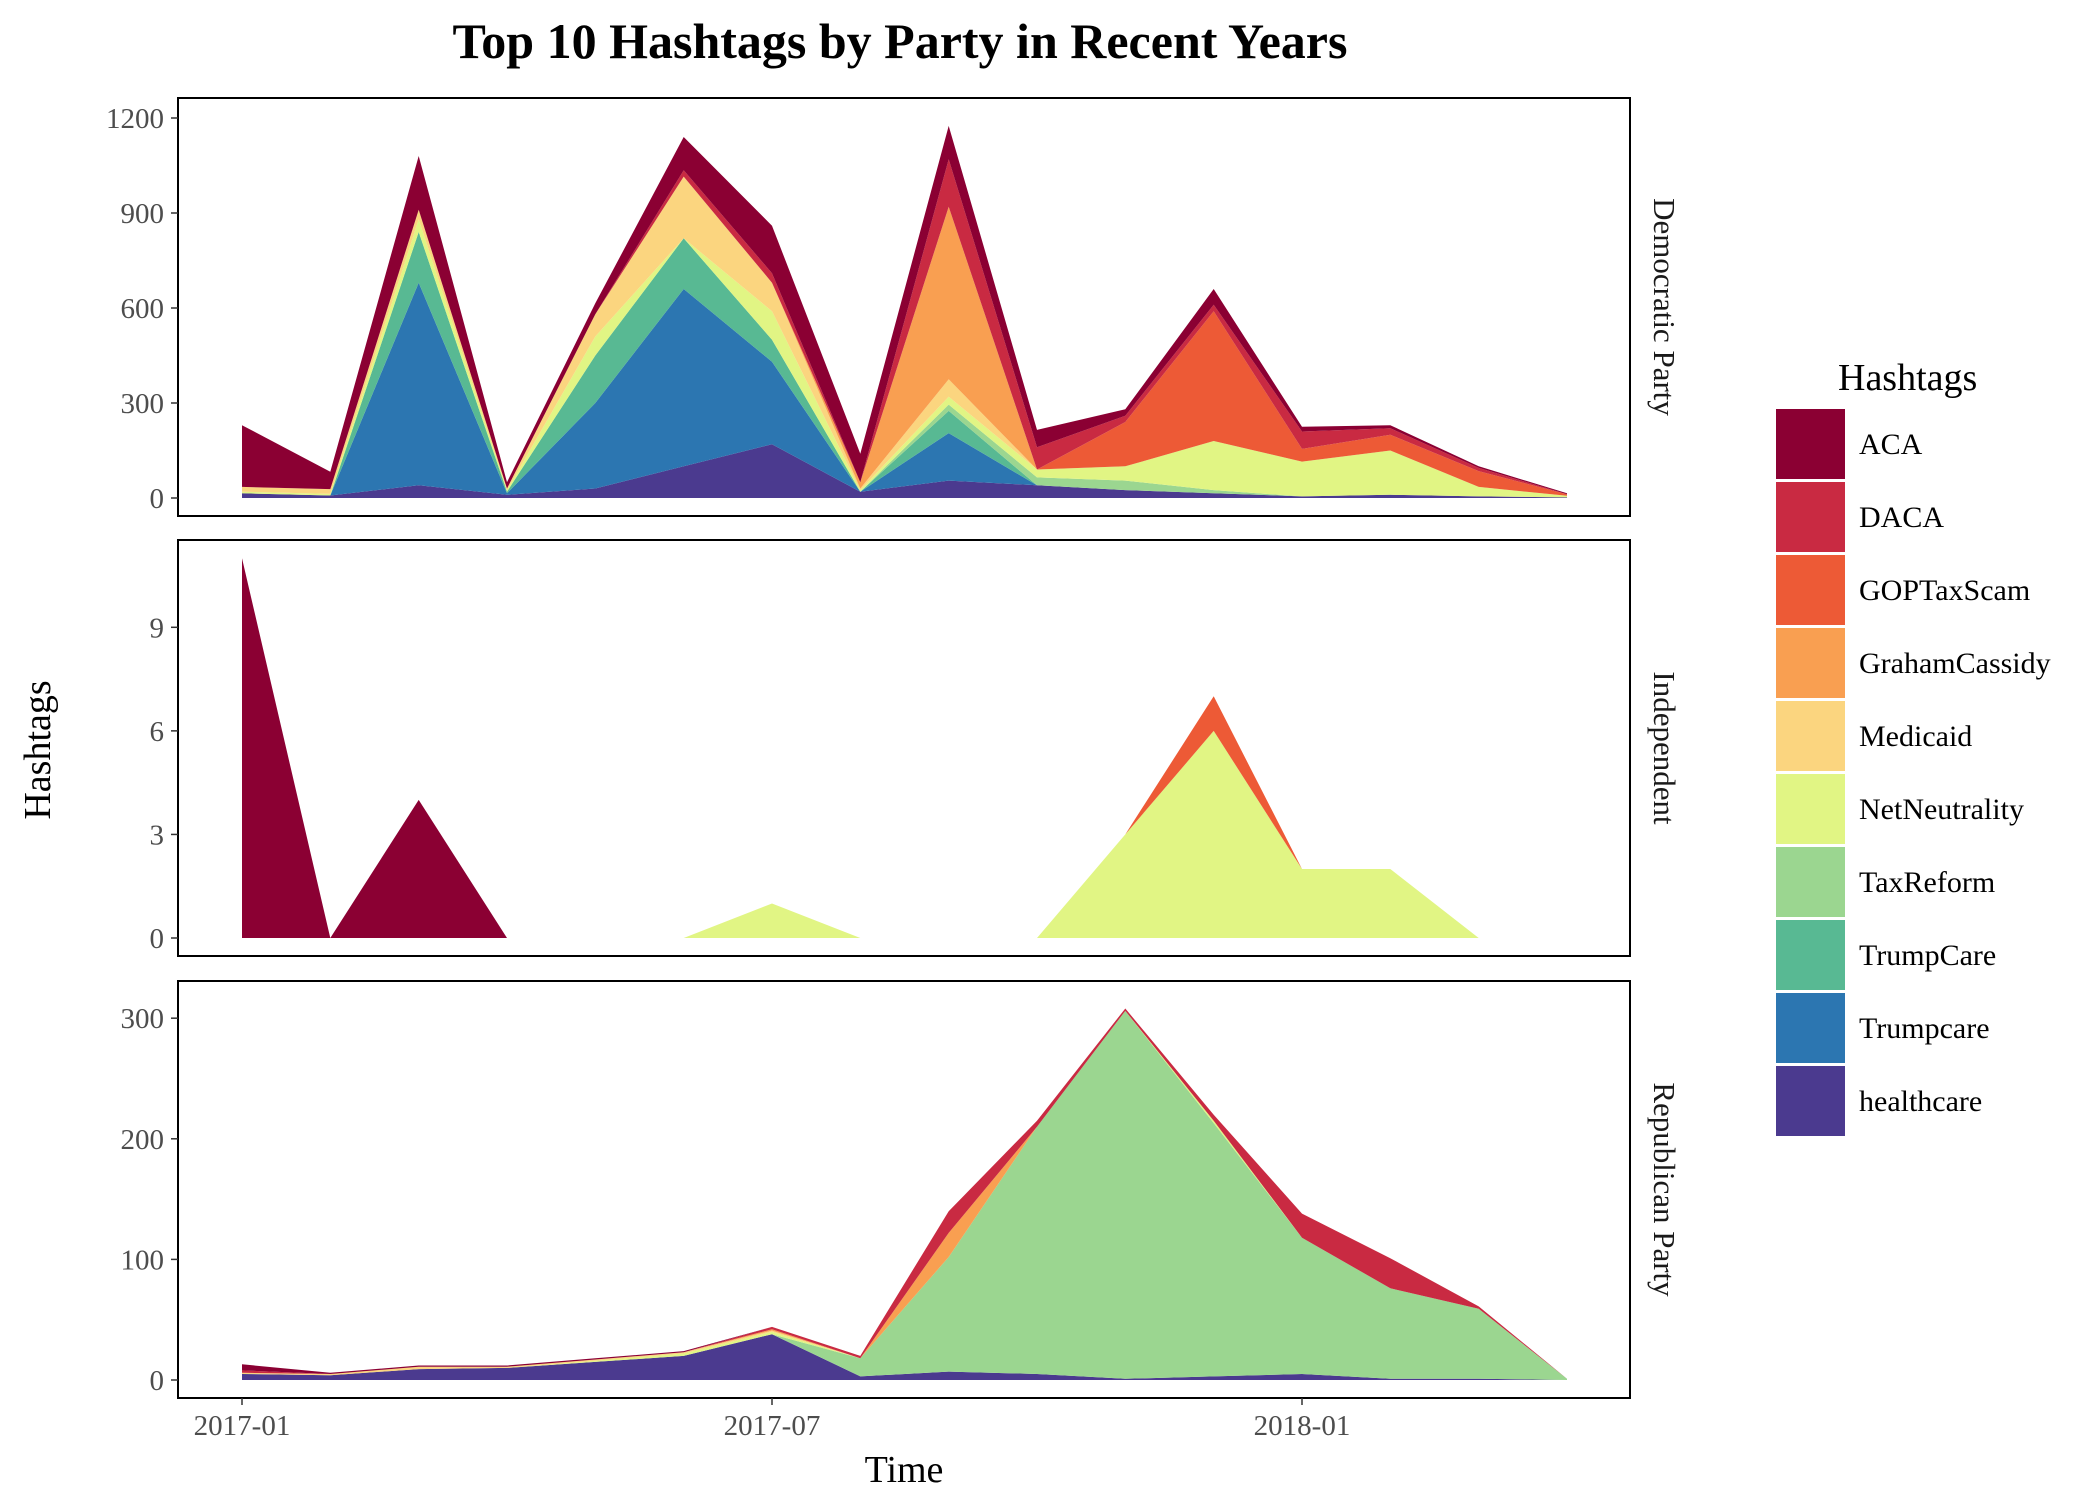 This screenshot has width=2100, height=1500. What do you see at coordinates (1664, 1189) in the screenshot?
I see `facet-label: Republican Party` at bounding box center [1664, 1189].